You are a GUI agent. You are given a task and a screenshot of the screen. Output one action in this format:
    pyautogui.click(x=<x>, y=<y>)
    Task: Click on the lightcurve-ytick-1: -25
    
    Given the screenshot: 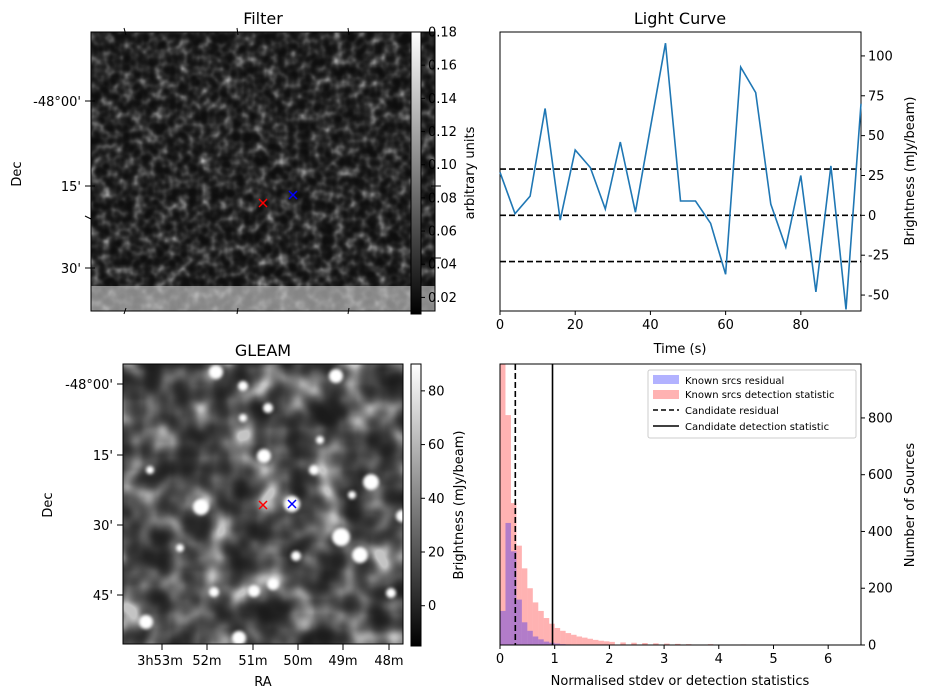 What is the action you would take?
    pyautogui.click(x=878, y=256)
    